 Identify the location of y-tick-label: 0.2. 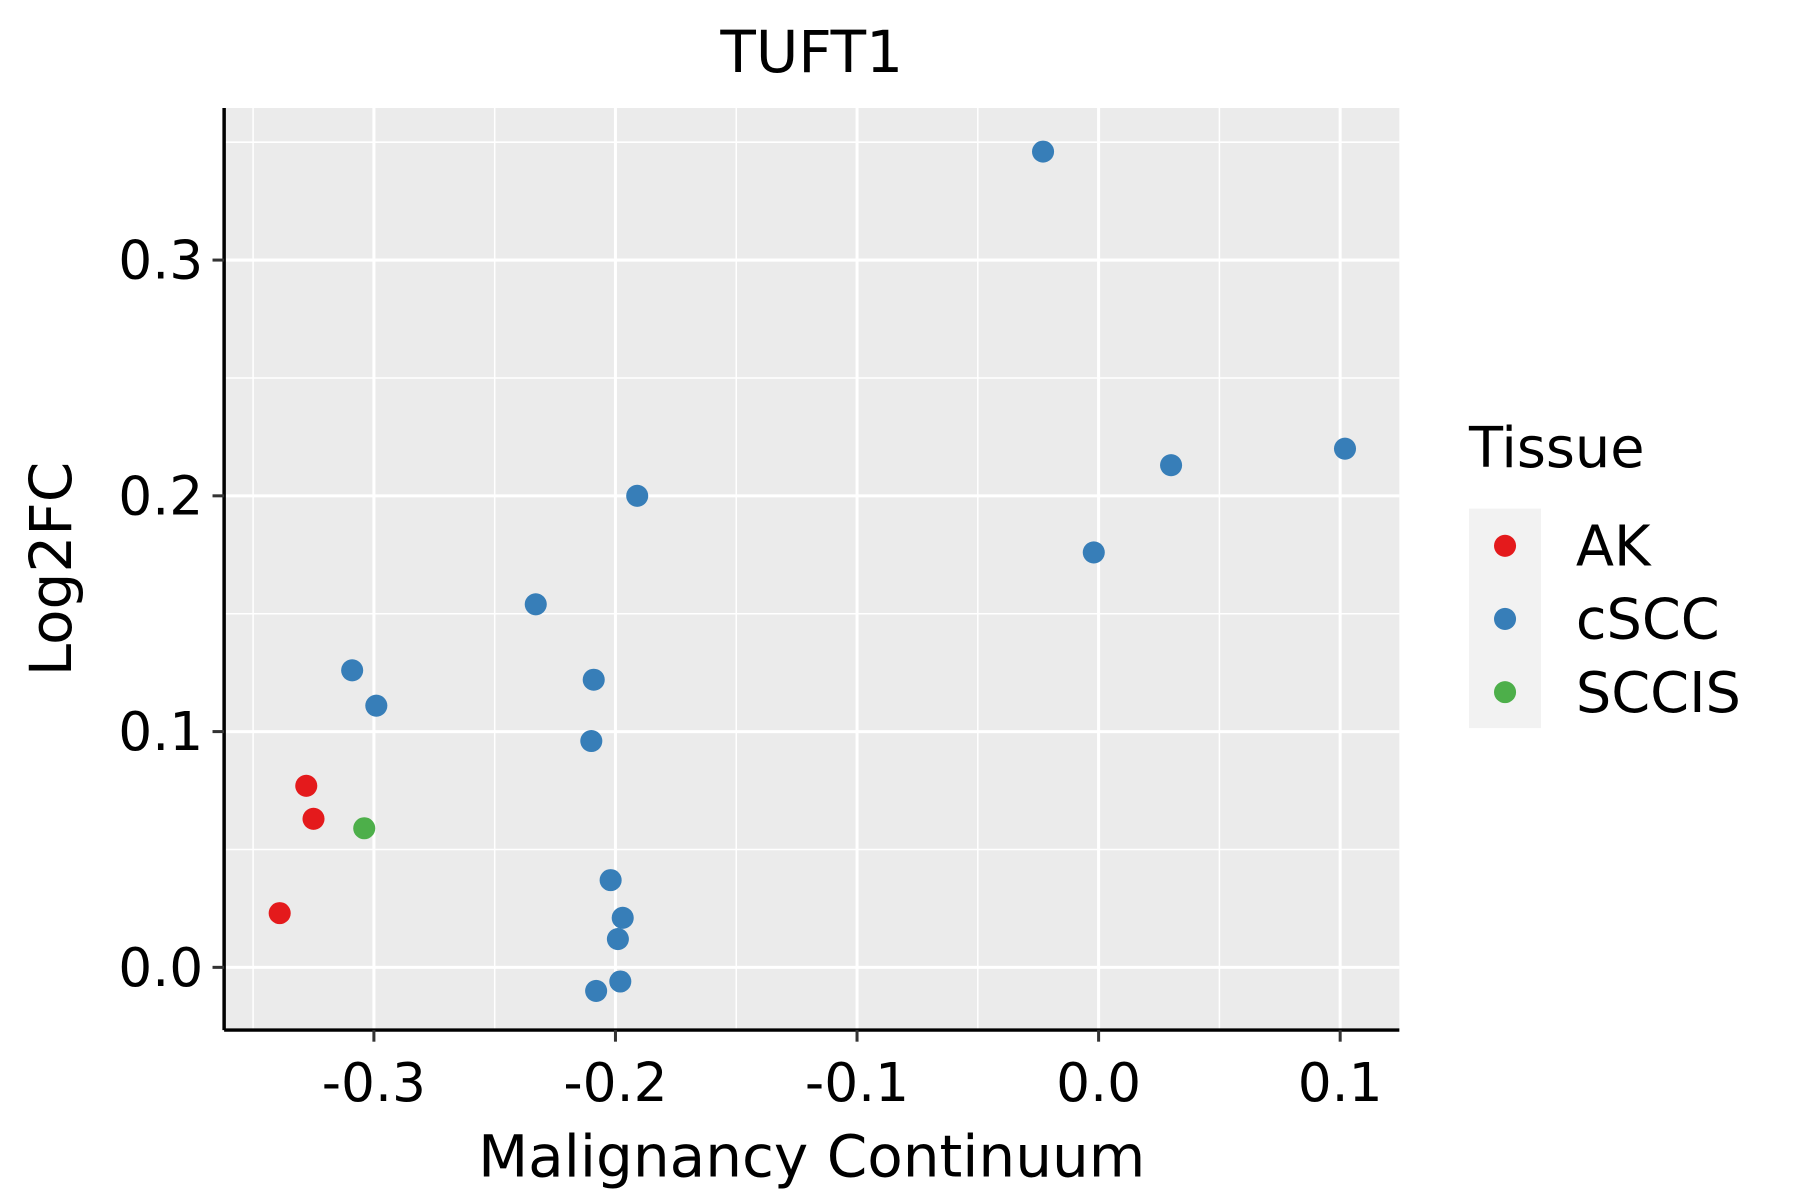
(160, 495).